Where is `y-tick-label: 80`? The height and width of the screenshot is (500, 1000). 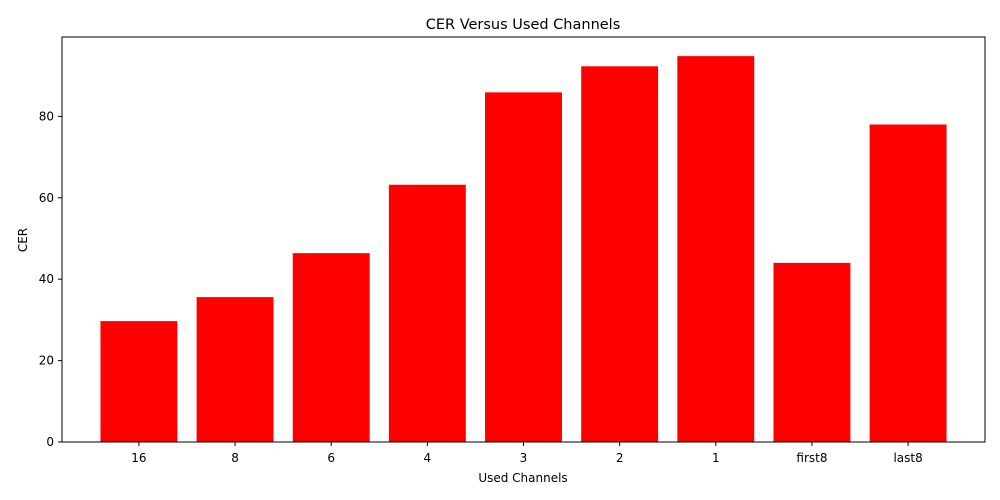 y-tick-label: 80 is located at coordinates (46, 116).